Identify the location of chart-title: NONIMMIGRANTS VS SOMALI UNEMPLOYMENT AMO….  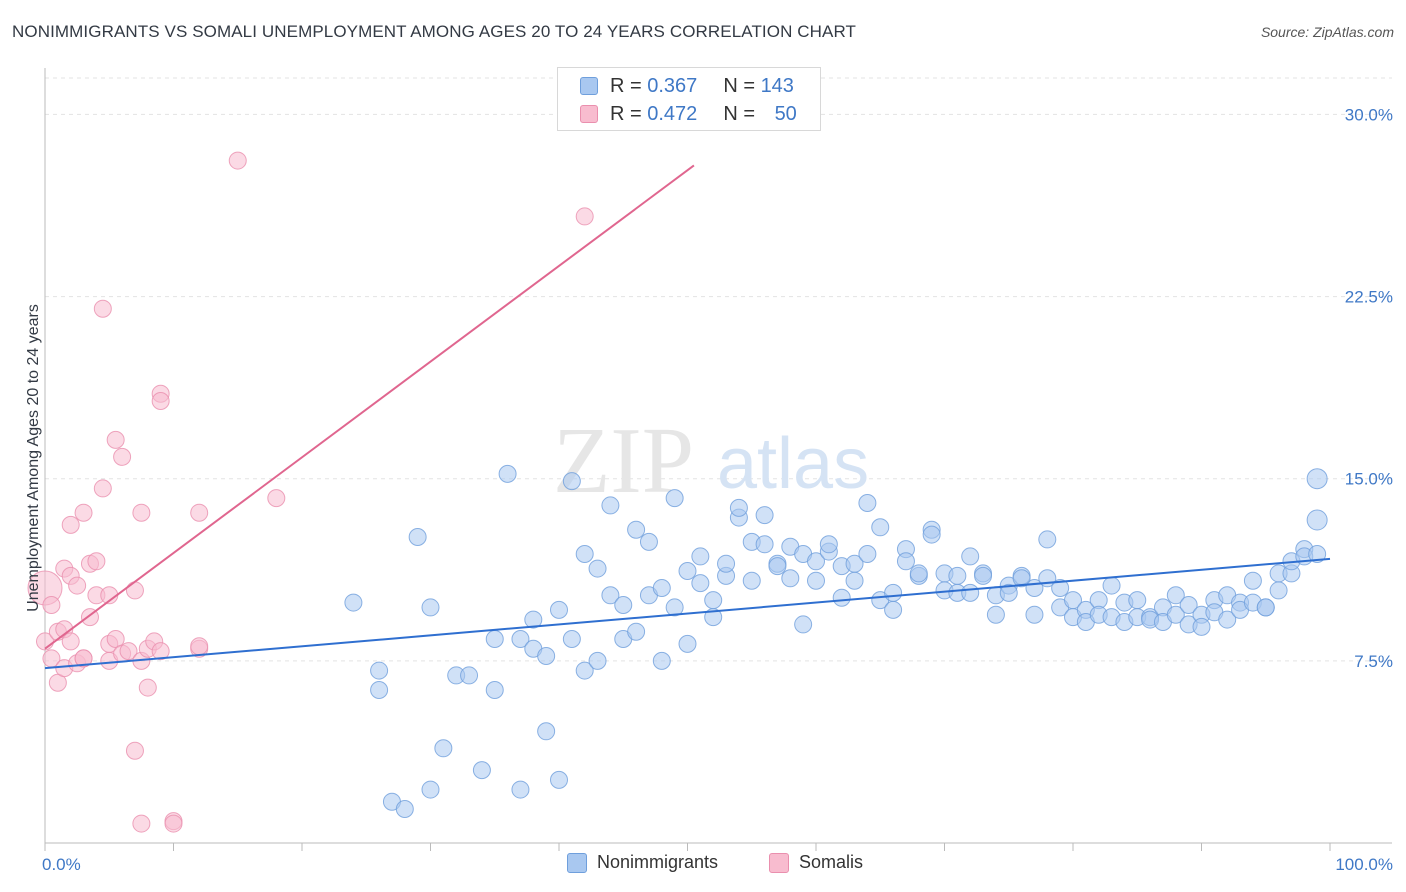
(434, 31).